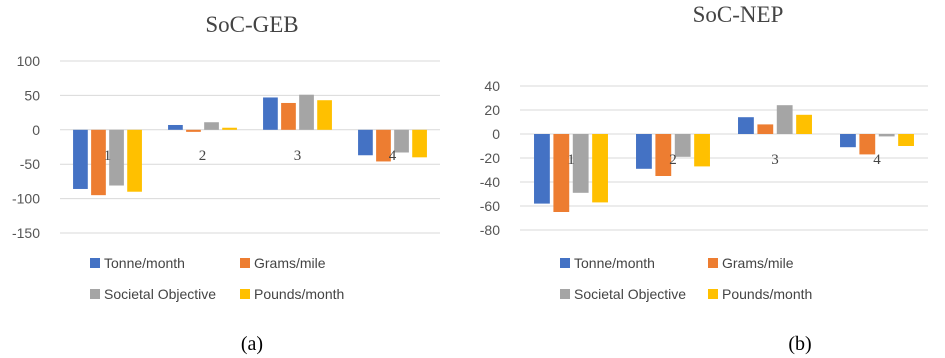 The image size is (945, 358). Describe the element at coordinates (26, 233) in the screenshot. I see `y-tick-label: -150` at that location.